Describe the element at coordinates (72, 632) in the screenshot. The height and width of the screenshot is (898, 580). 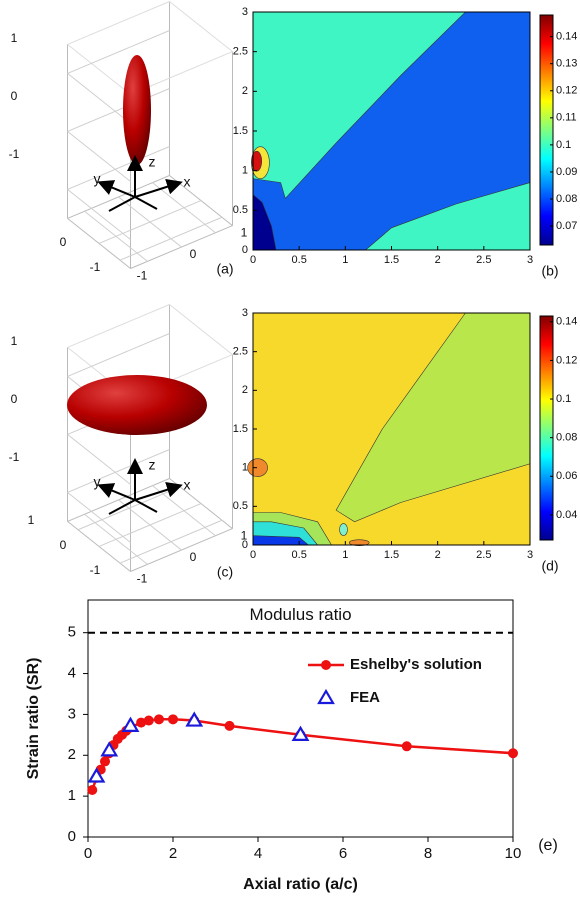
I see `y-tick-label: 5` at that location.